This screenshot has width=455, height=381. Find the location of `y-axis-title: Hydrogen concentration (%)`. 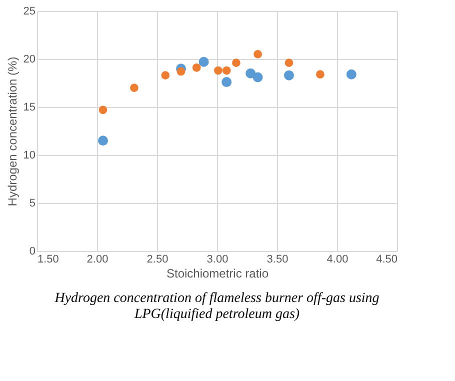

y-axis-title: Hydrogen concentration (%) is located at coordinates (12, 131).